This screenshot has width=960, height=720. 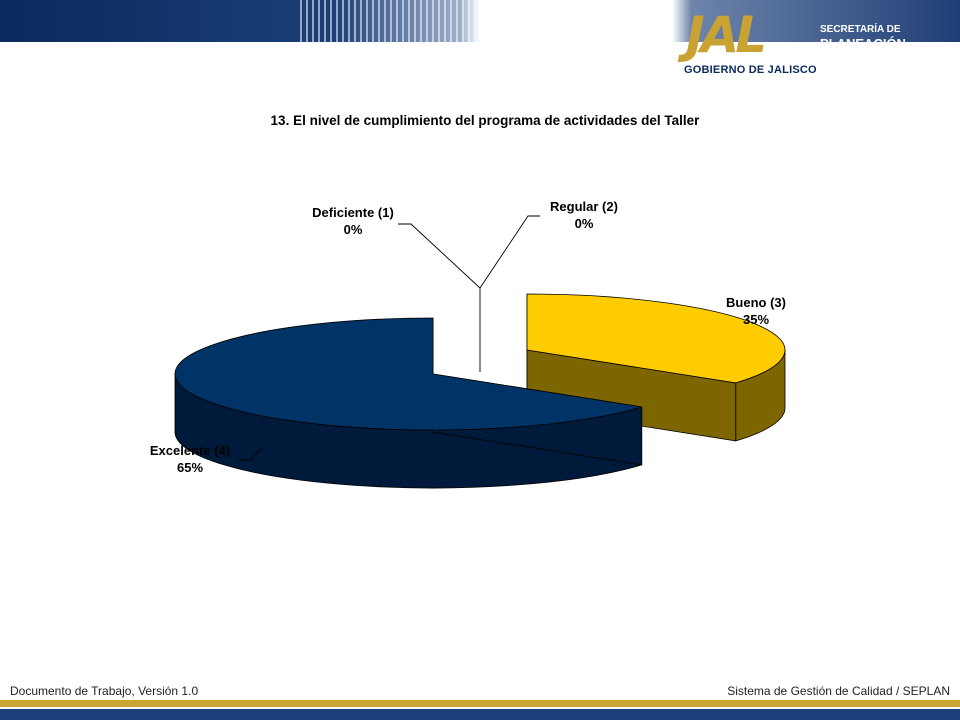 I want to click on slice-label-2: Bueno (3), so click(x=756, y=302).